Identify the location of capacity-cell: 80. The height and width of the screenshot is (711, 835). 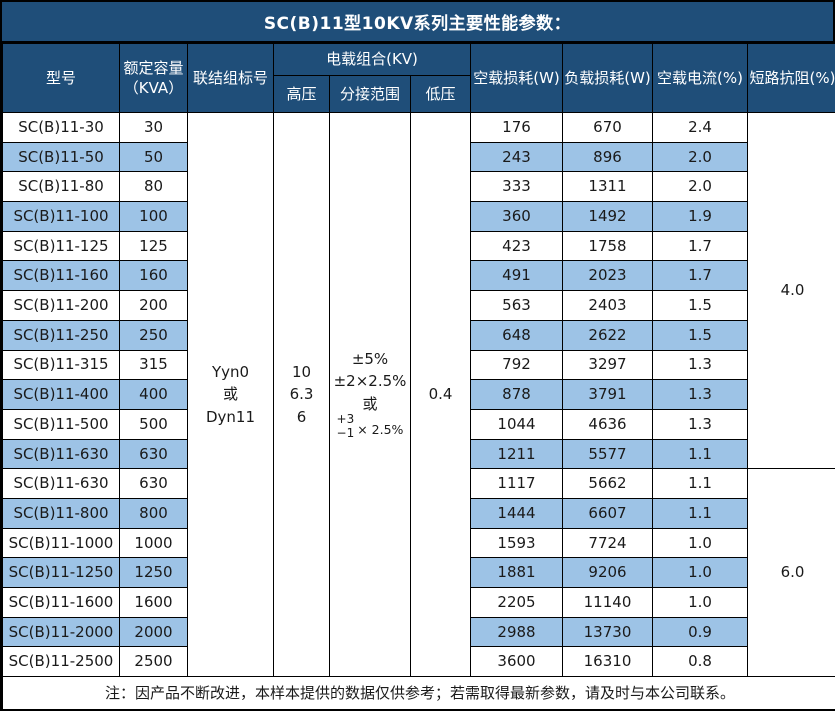
(153, 187).